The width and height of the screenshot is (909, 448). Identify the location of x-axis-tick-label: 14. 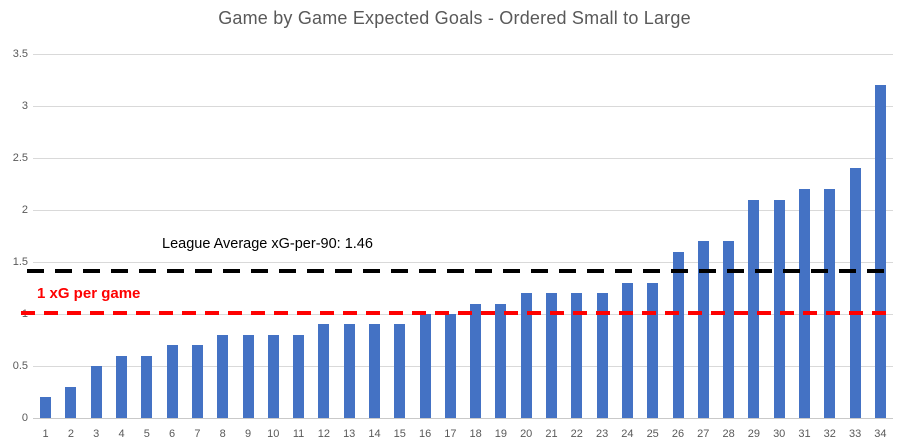
(374, 434).